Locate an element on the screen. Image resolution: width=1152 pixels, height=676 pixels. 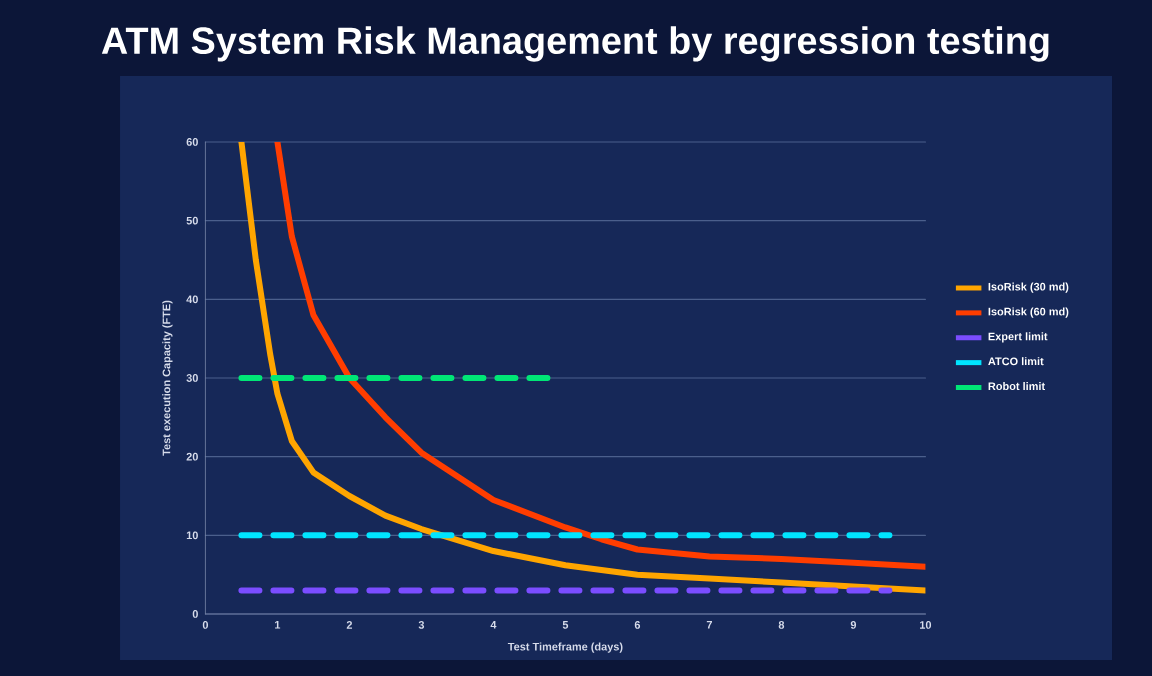
chart-title: ATM System Risk Management by regression testing is located at coordinates (575, 44).